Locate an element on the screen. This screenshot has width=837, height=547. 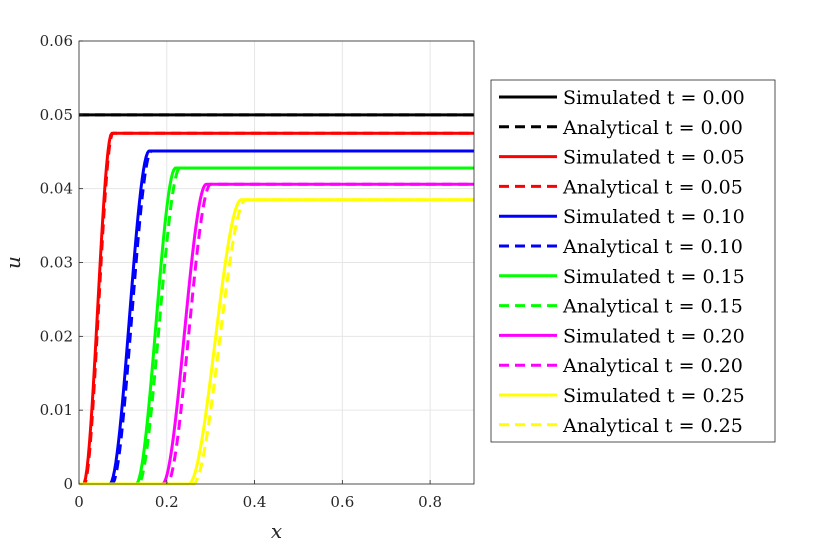
legend-entry: Simulated t = 0.20 is located at coordinates (654, 336).